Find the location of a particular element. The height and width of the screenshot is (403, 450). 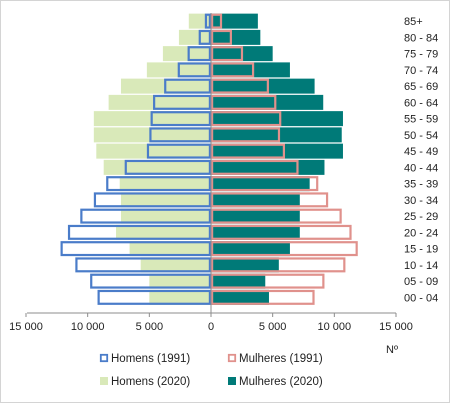

age-label-40-44: 40 - 44 is located at coordinates (421, 168).